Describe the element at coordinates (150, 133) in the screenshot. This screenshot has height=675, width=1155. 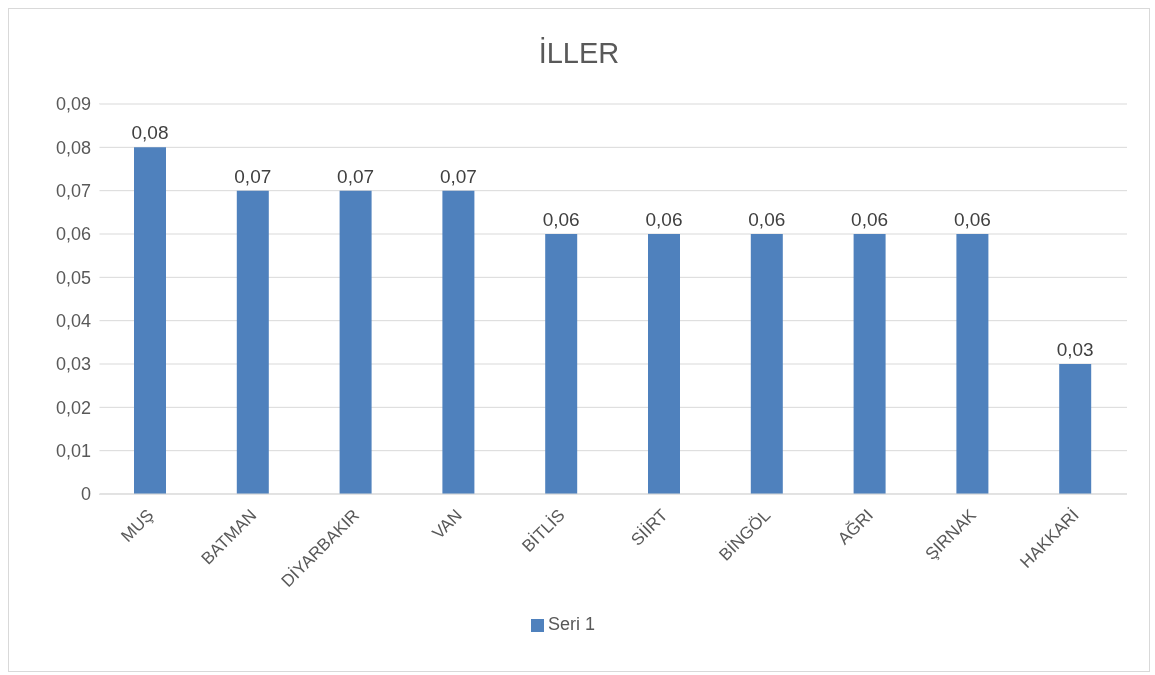
I see `data-label: 0,08` at that location.